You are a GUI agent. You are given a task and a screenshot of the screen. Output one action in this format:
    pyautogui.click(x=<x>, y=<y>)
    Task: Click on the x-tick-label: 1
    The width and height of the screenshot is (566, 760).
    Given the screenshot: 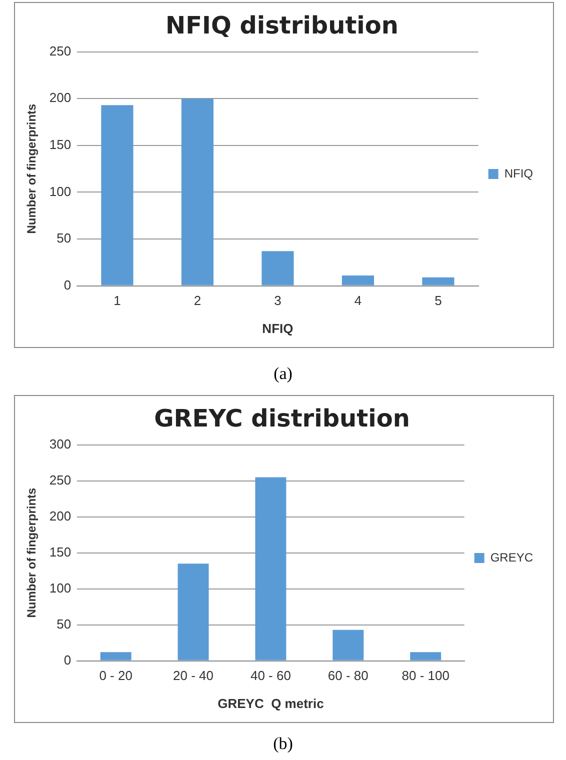 What is the action you would take?
    pyautogui.click(x=117, y=300)
    